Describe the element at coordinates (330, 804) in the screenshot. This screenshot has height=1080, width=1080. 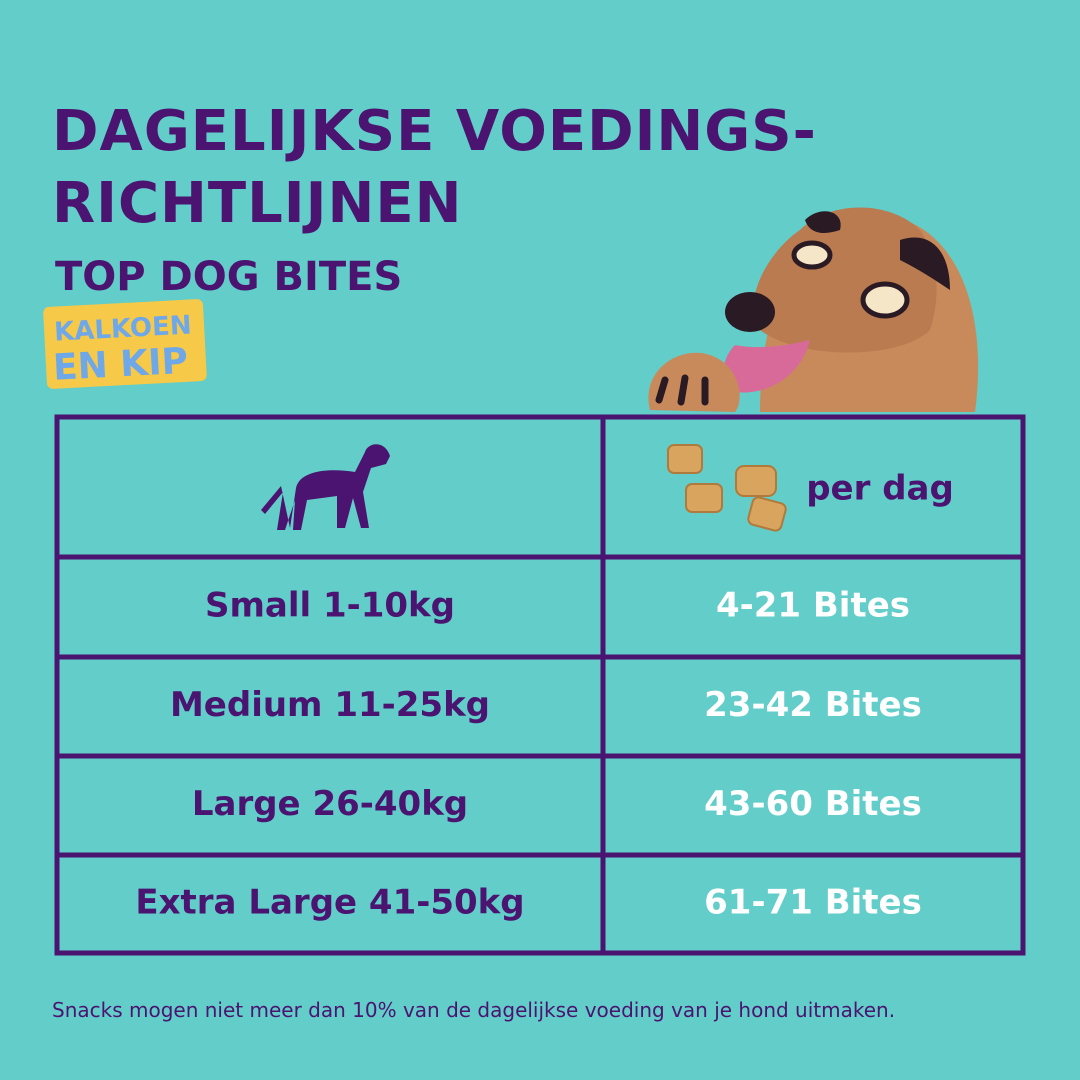
I see `size-cell: Large 26-40kg` at that location.